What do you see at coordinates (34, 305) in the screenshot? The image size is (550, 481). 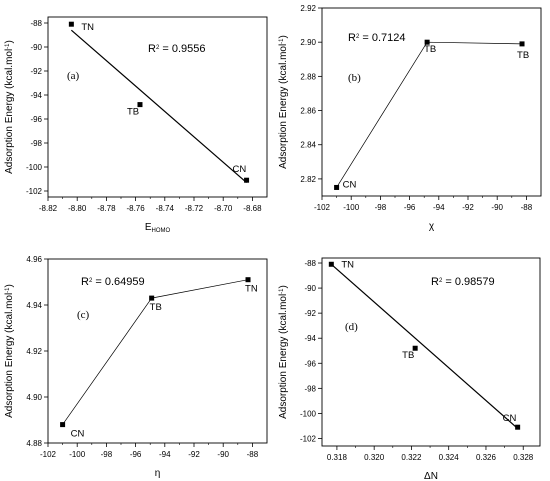 I see `y-tick-label: 4.94` at bounding box center [34, 305].